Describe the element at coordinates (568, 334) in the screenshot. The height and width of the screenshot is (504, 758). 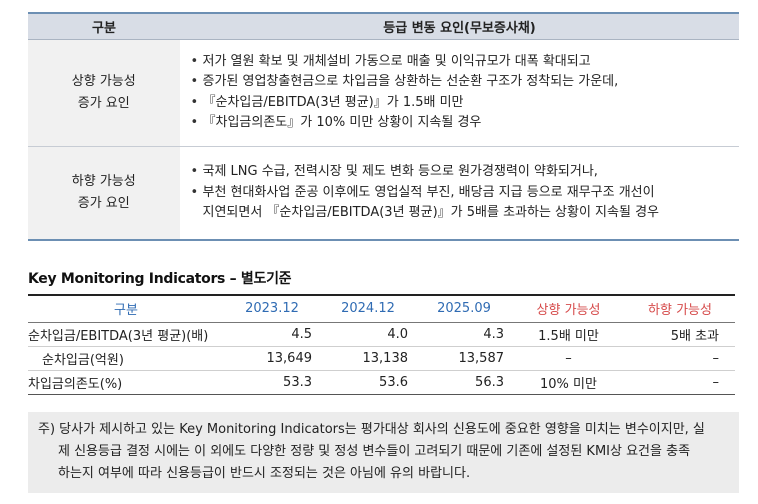
I see `kmi-cell-upgrade: 1.5배 미만` at that location.